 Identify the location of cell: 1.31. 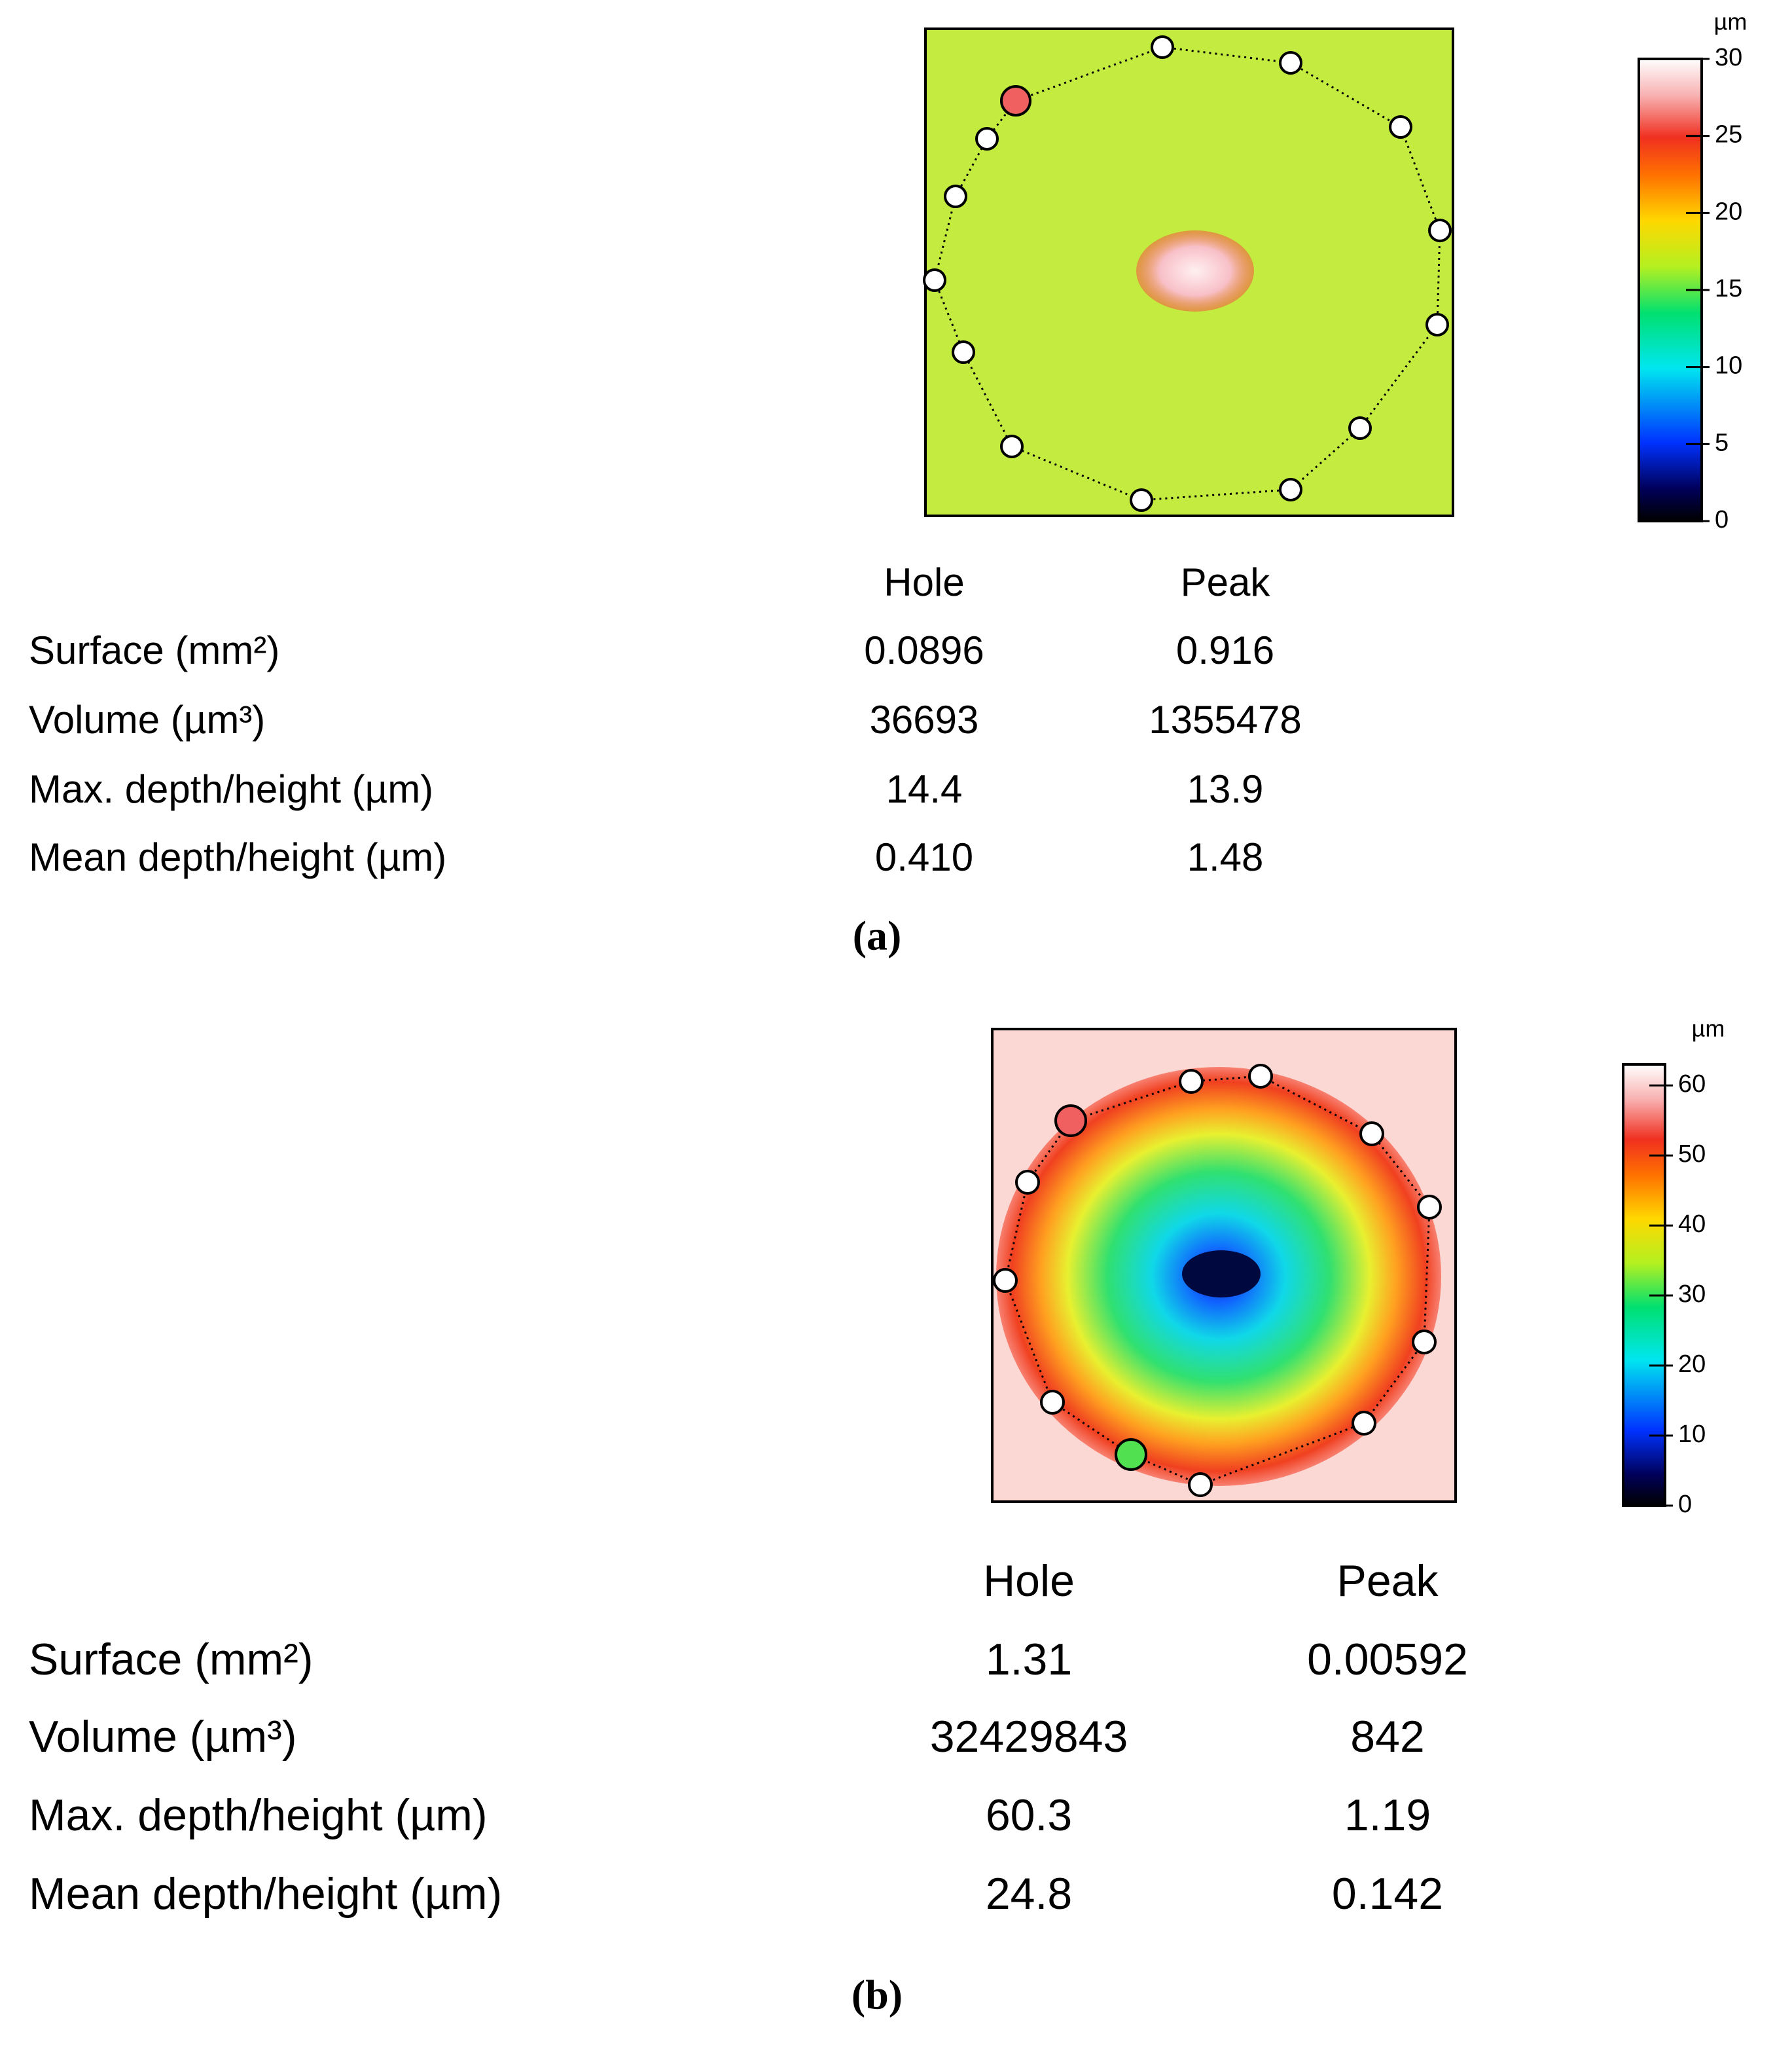
(1029, 1659).